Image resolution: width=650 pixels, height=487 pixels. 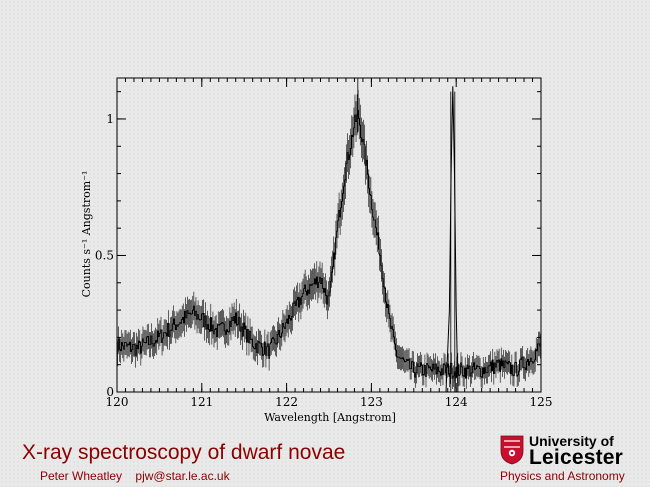 I want to click on department-name: Physics and Astronomy, so click(x=562, y=476).